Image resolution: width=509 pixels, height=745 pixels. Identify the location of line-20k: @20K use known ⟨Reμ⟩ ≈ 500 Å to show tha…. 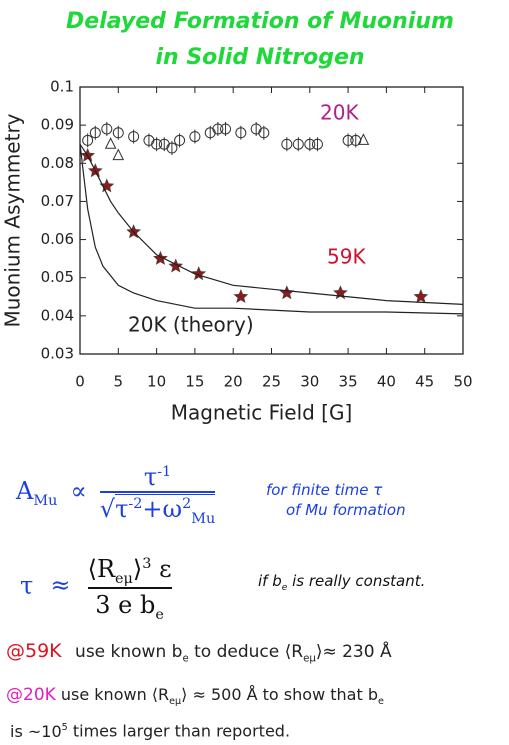
(195, 713).